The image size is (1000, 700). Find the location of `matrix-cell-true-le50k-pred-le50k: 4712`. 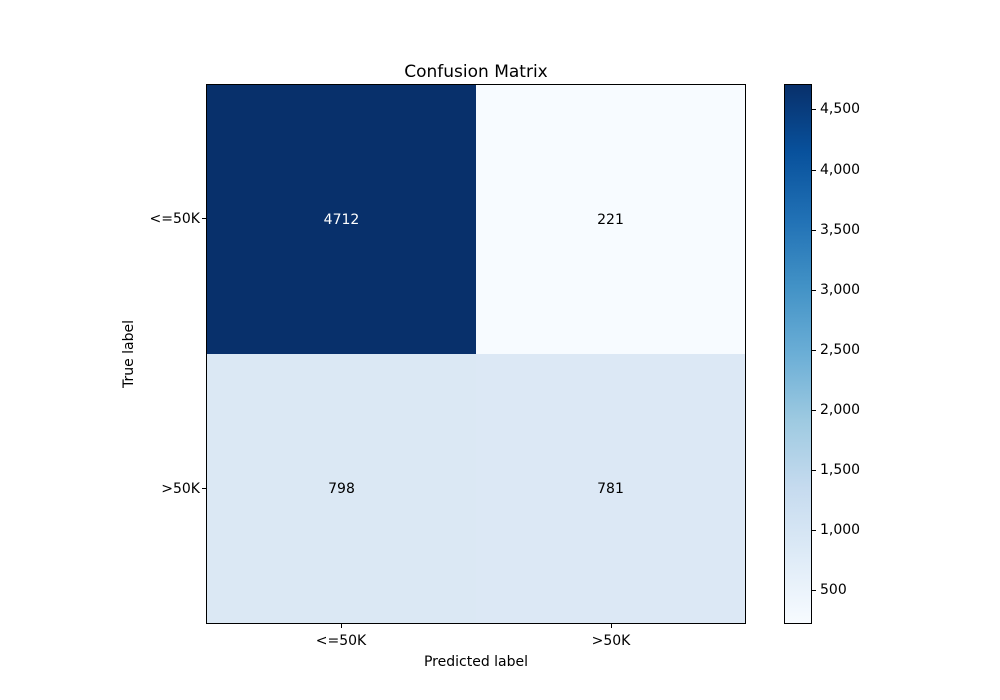

matrix-cell-true-le50k-pred-le50k: 4712 is located at coordinates (341, 219).